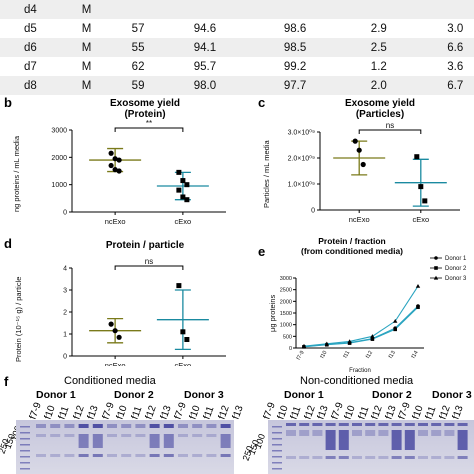 The width and height of the screenshot is (474, 474). What do you see at coordinates (183, 221) in the screenshot?
I see `x-tick-label: cExo` at bounding box center [183, 221].